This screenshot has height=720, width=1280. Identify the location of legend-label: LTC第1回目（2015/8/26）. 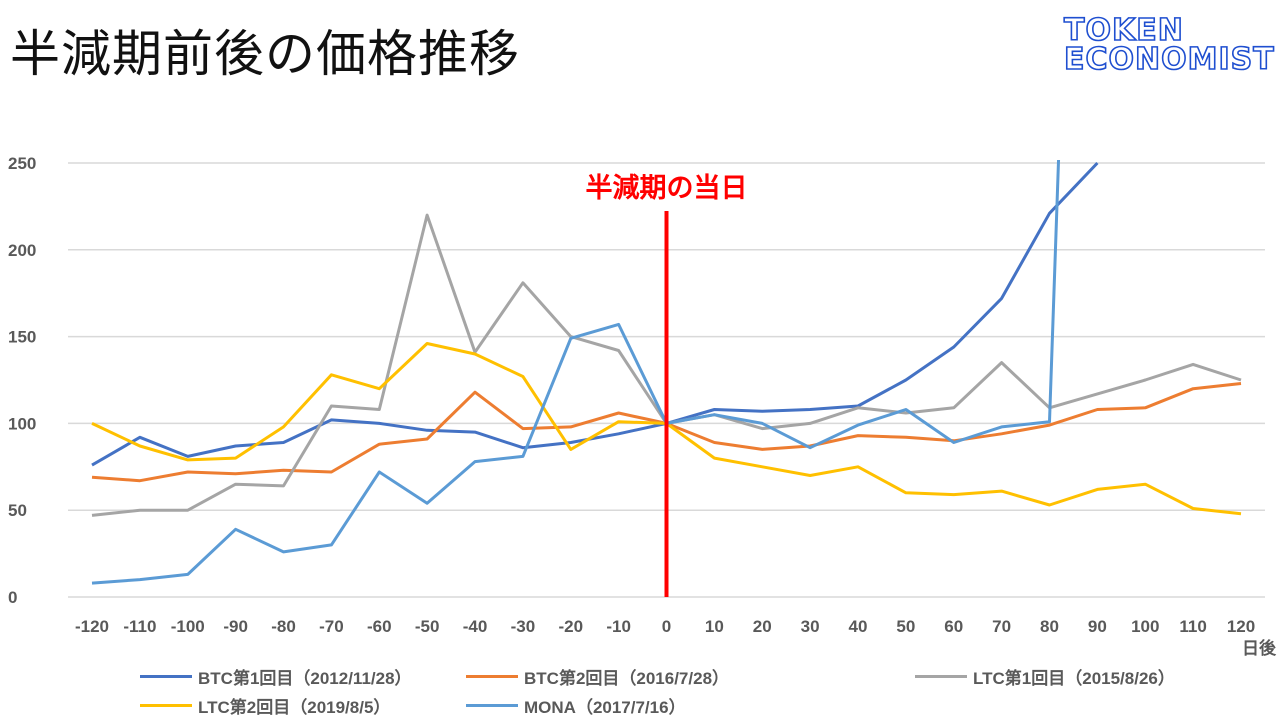
(1074, 678).